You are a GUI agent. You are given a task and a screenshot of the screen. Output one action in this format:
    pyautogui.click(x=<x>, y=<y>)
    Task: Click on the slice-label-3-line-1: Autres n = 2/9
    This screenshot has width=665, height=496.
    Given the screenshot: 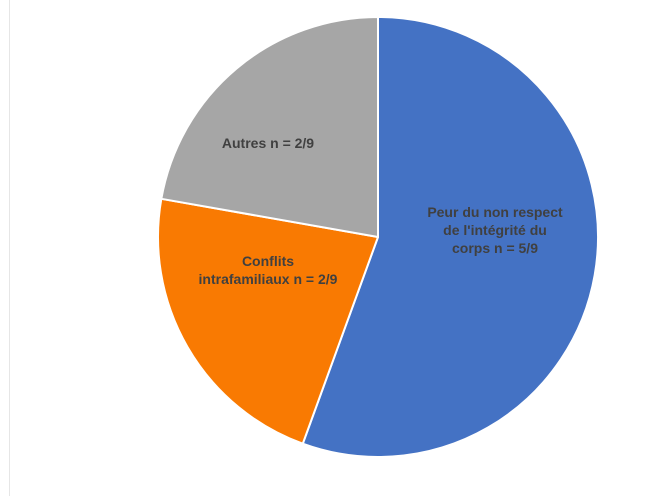 What is the action you would take?
    pyautogui.click(x=268, y=143)
    